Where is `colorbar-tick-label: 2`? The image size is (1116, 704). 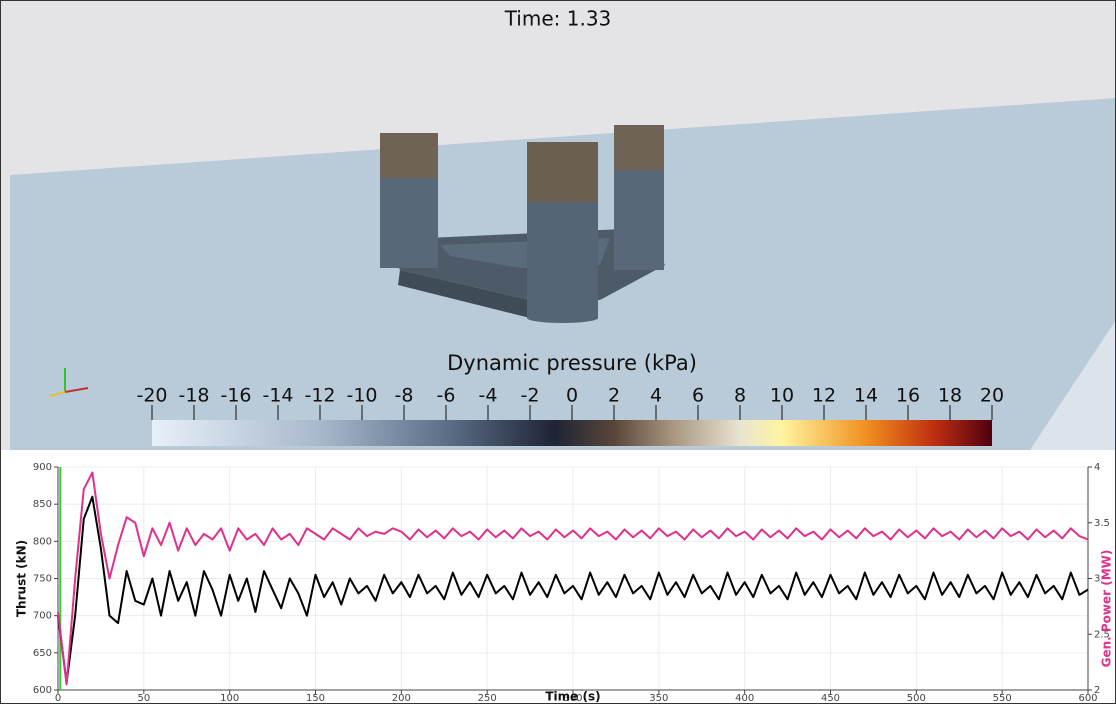 colorbar-tick-label: 2 is located at coordinates (614, 396).